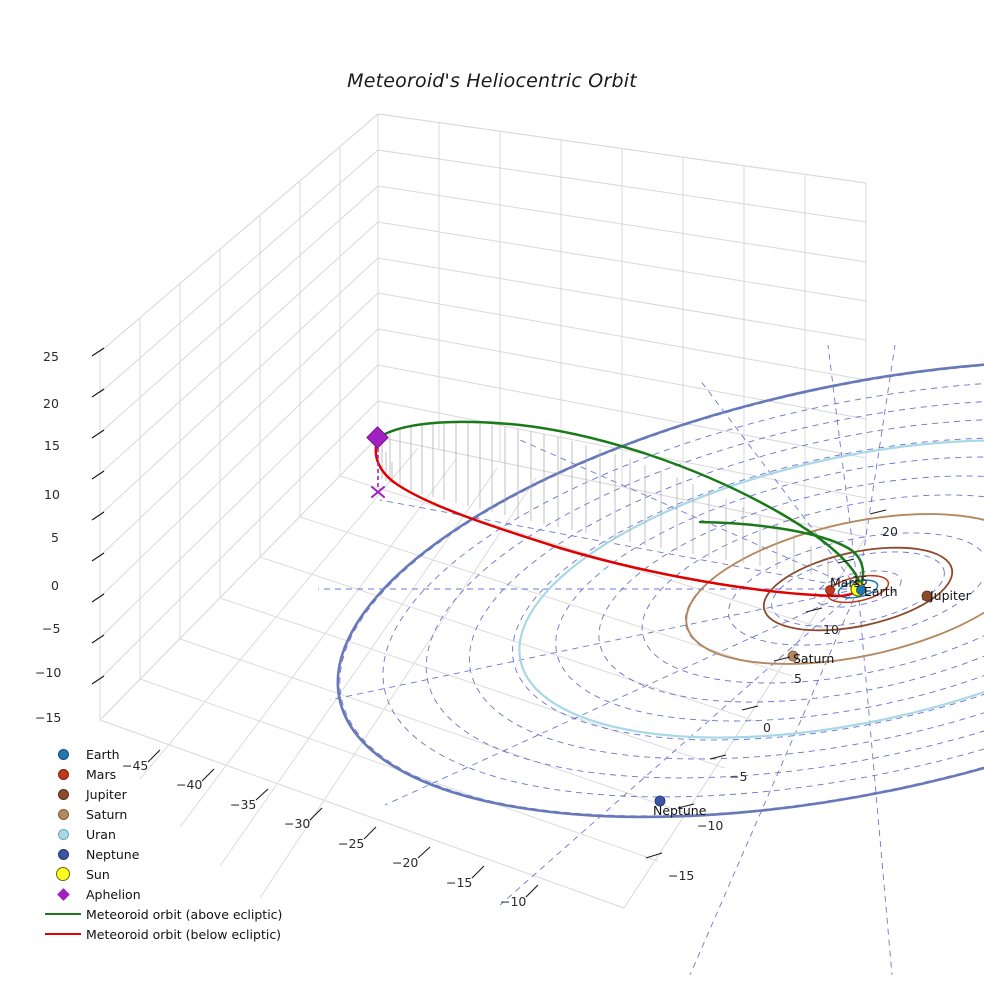 The height and width of the screenshot is (984, 984). What do you see at coordinates (63, 754) in the screenshot?
I see `earth-dot-icon` at bounding box center [63, 754].